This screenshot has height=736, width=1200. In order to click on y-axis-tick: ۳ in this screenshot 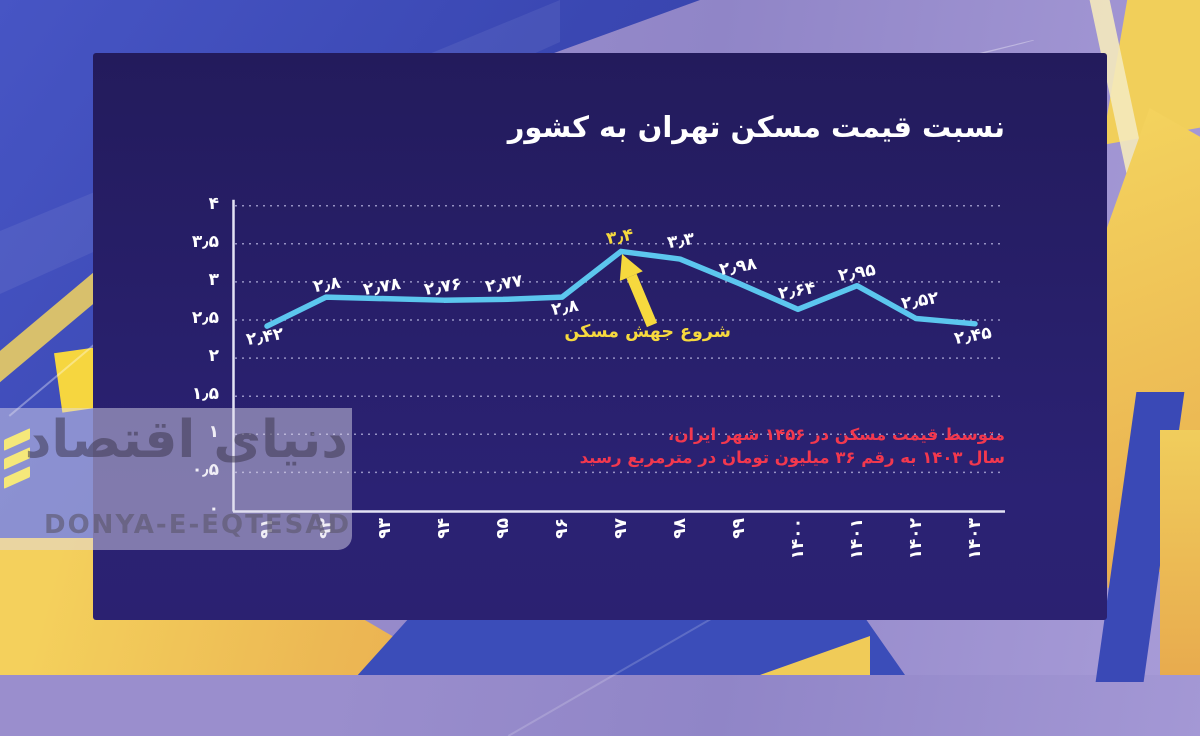, I will do `click(213, 279)`.